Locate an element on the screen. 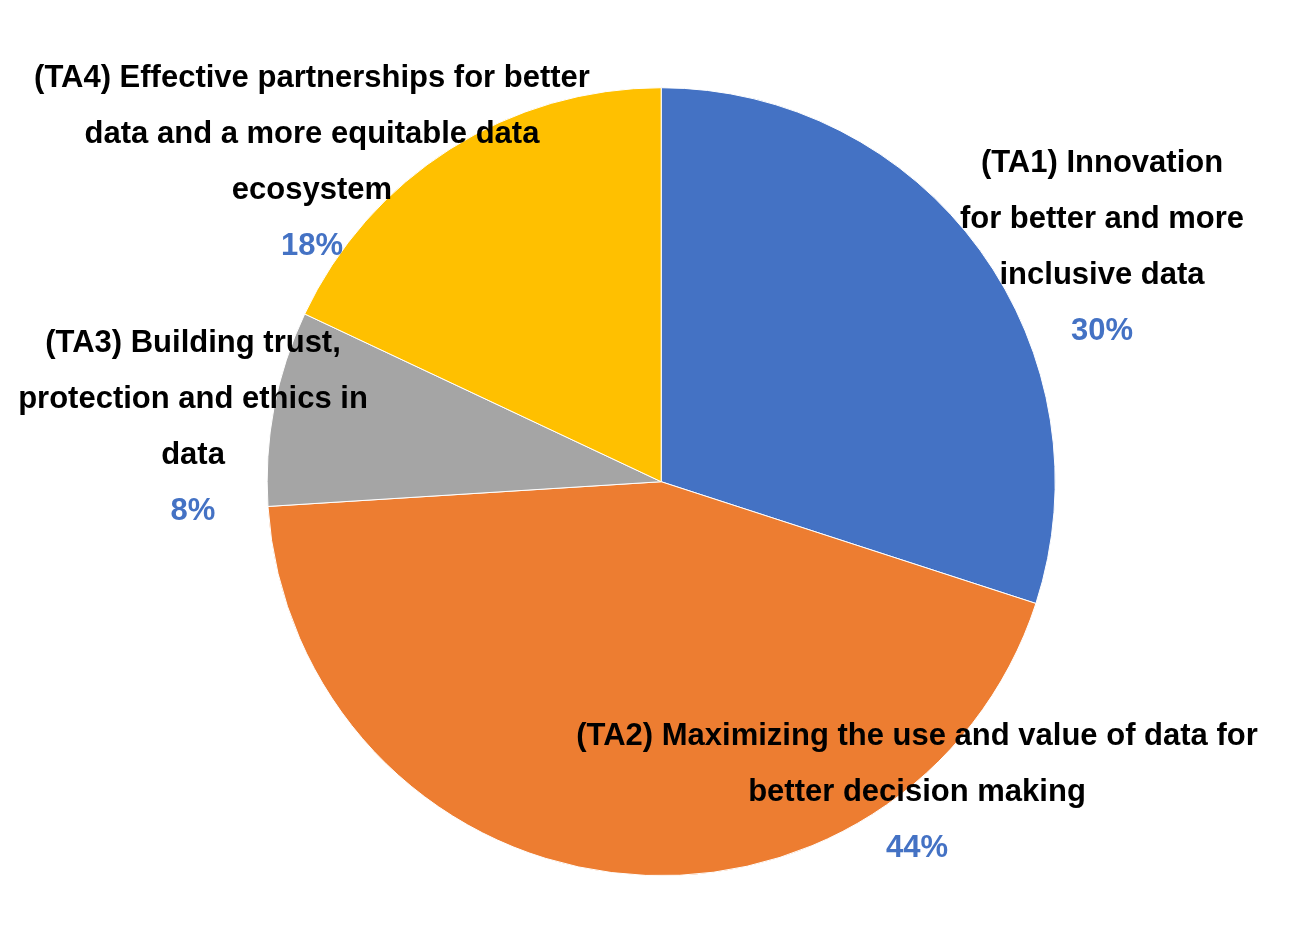 This screenshot has width=1299, height=952. slice-label: (TA4) Effective partnerships for better data and a more equitable data ecosystem is located at coordinates (312, 132).